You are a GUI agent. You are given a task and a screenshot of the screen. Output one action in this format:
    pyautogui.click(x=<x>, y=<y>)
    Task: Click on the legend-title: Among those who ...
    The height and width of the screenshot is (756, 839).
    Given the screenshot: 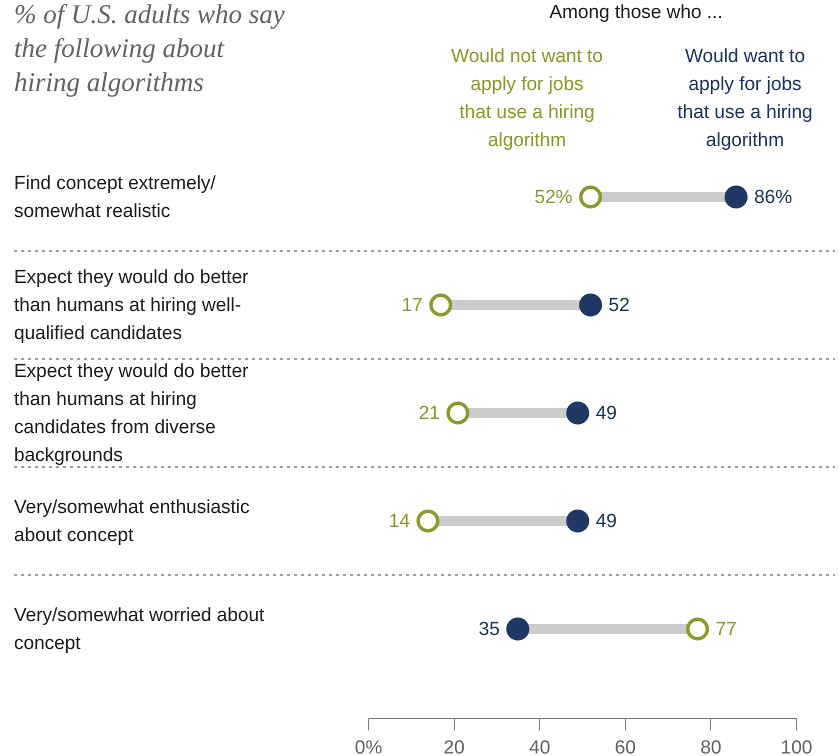 What is the action you would take?
    pyautogui.click(x=636, y=12)
    